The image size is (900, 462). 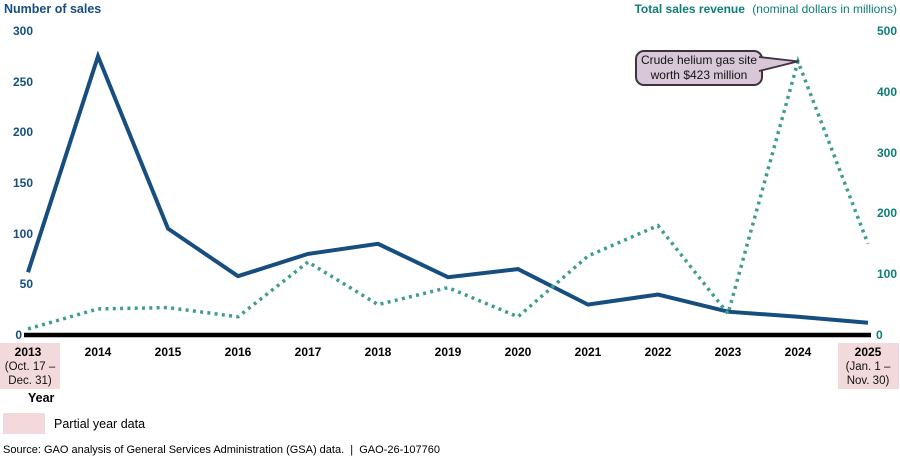 What do you see at coordinates (53, 9) in the screenshot?
I see `left-axis-title: Number of sales` at bounding box center [53, 9].